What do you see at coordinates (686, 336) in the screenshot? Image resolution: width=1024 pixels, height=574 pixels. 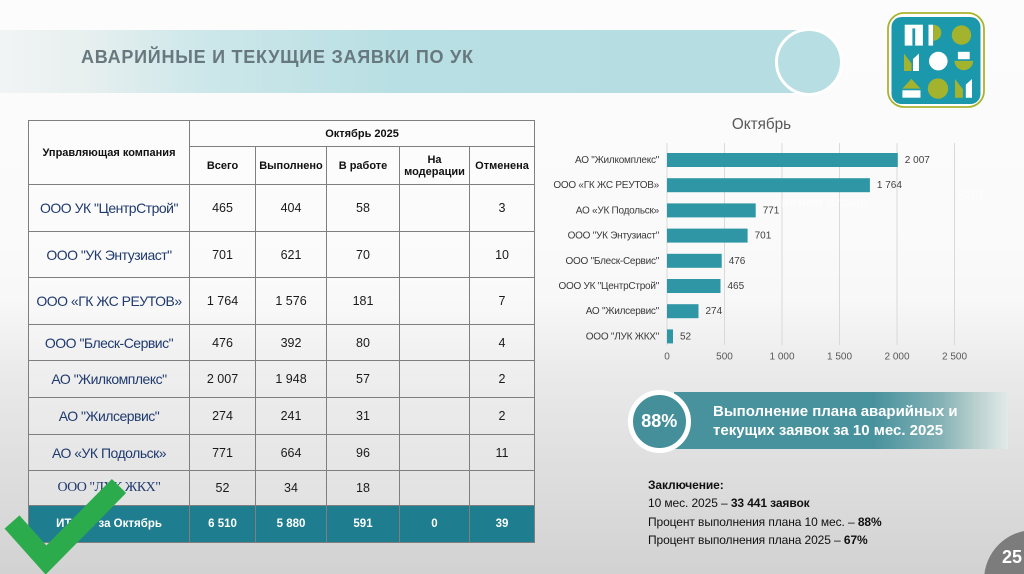 I see `svg-text: 52` at bounding box center [686, 336].